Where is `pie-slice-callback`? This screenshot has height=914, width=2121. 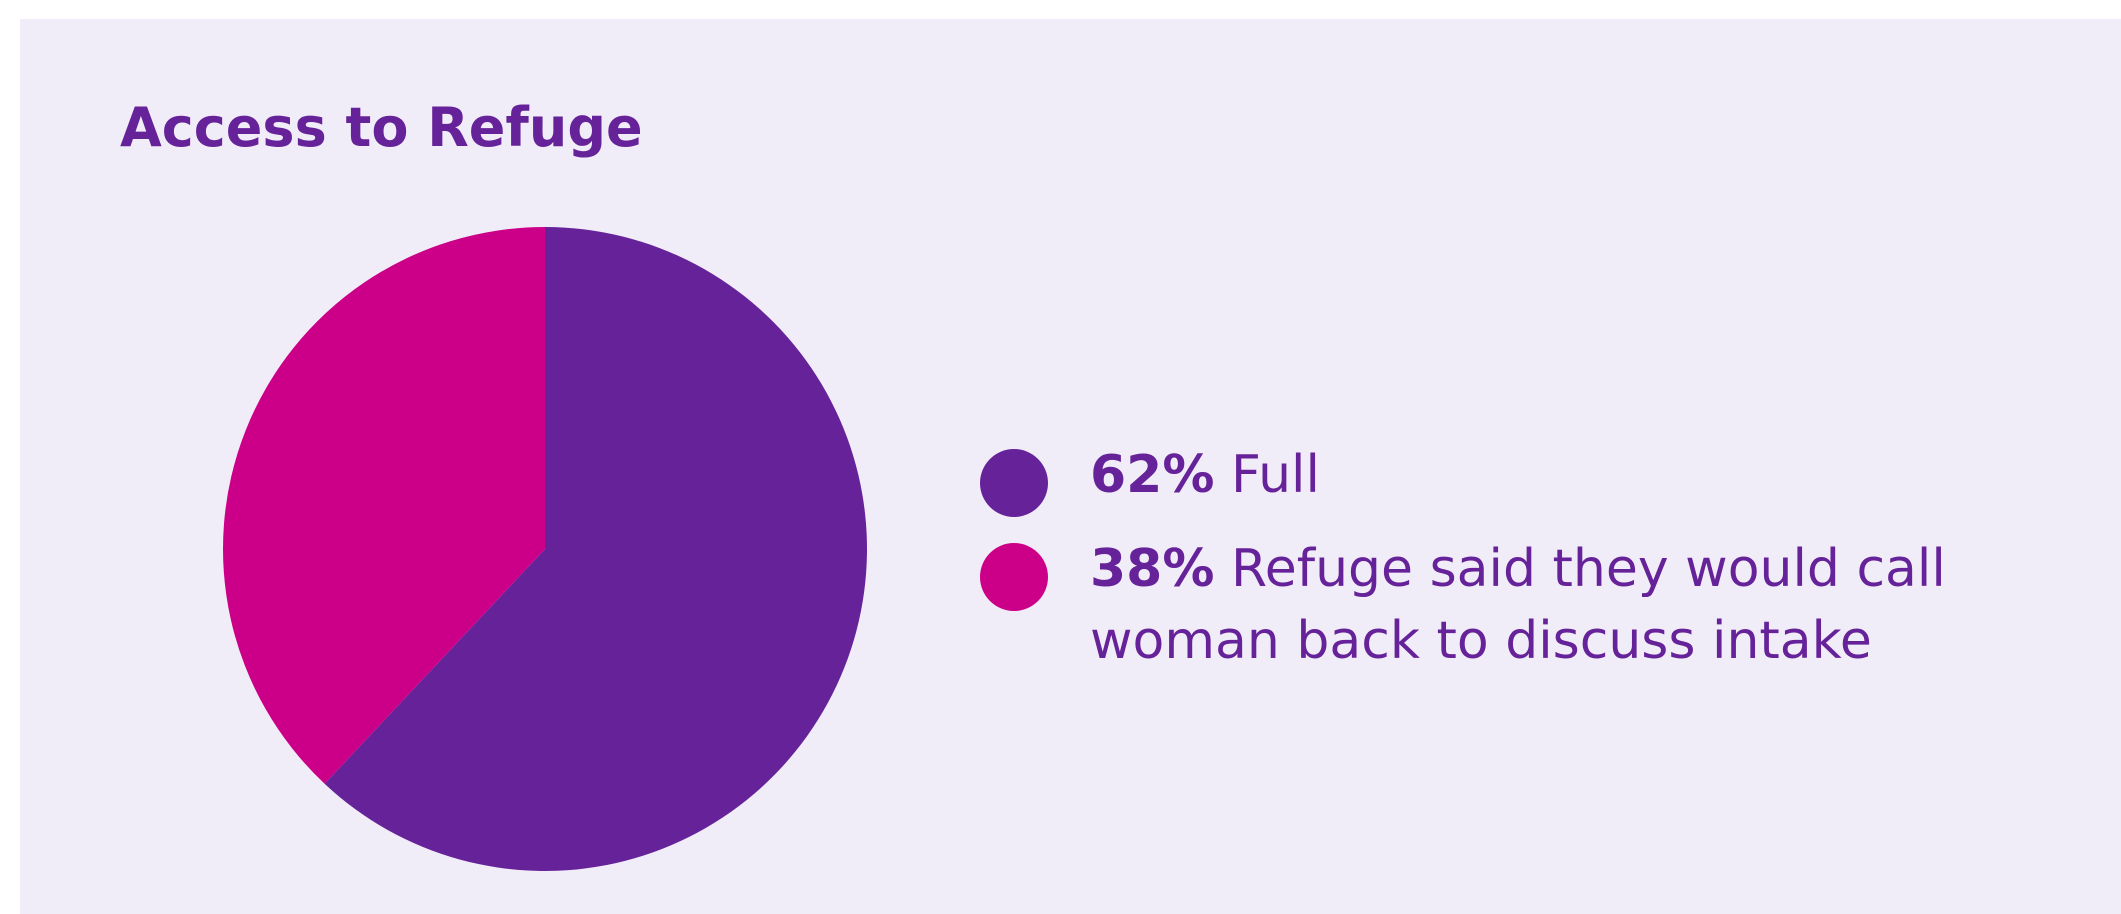 pie-slice-callback is located at coordinates (384, 505).